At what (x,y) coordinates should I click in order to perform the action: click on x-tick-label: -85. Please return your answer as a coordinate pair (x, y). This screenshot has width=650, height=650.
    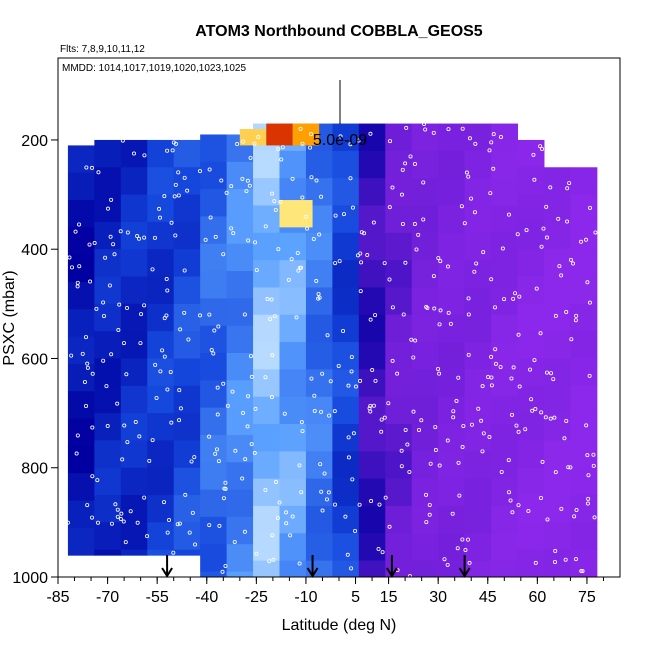
    Looking at the image, I should click on (57, 597).